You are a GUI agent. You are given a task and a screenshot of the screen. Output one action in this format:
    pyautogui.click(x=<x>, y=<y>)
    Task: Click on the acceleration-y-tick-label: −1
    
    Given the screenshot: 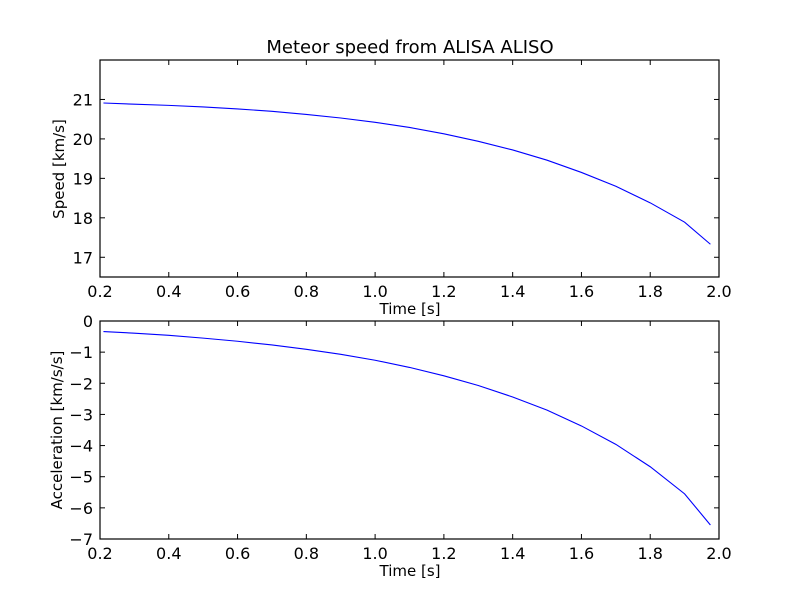 What is the action you would take?
    pyautogui.click(x=81, y=352)
    